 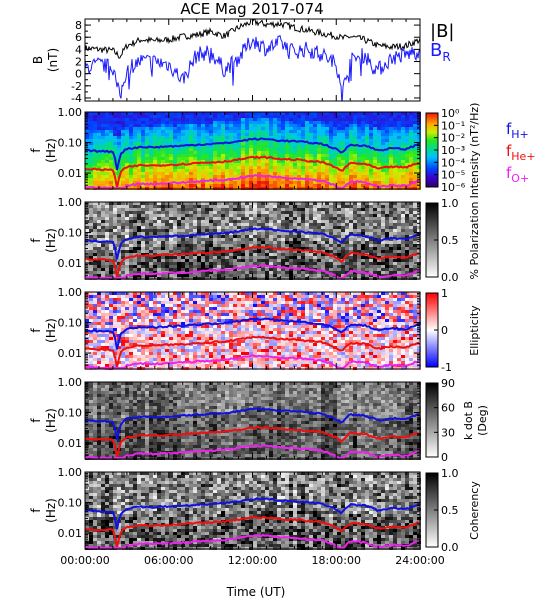 I want to click on kdotb-ytick-label: 0.10, so click(x=70, y=413).